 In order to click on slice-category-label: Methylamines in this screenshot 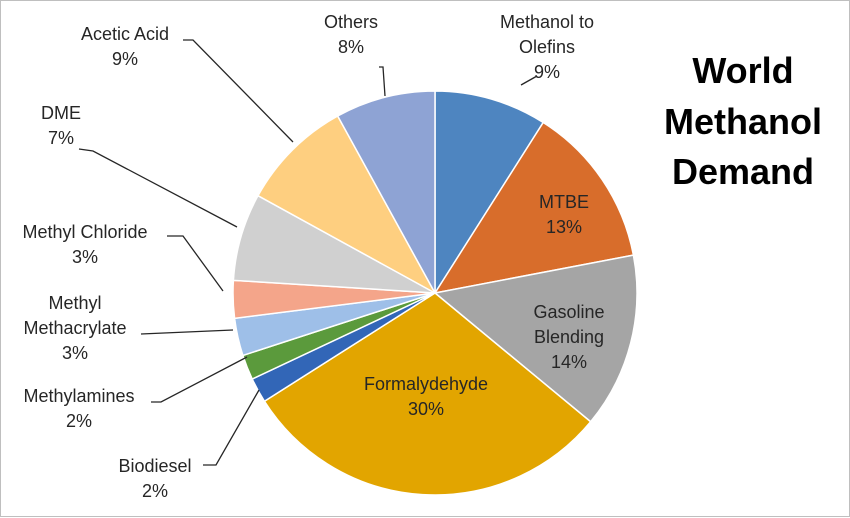, I will do `click(78, 396)`.